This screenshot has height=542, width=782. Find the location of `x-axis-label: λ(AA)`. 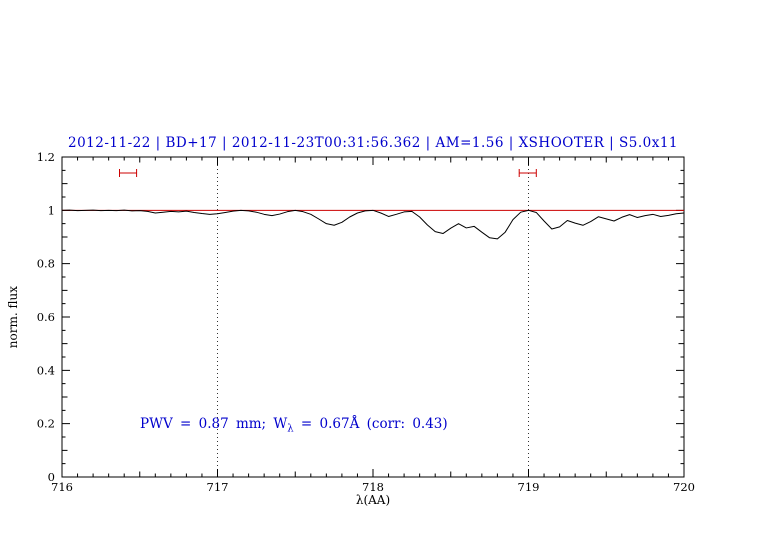

x-axis-label: λ(AA) is located at coordinates (373, 500).